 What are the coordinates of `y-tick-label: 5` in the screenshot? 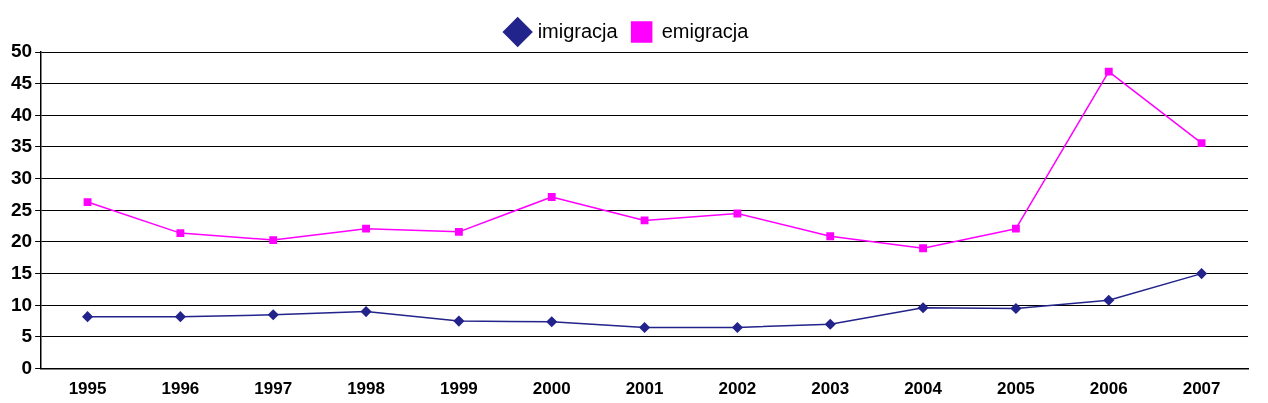 It's located at (27, 336).